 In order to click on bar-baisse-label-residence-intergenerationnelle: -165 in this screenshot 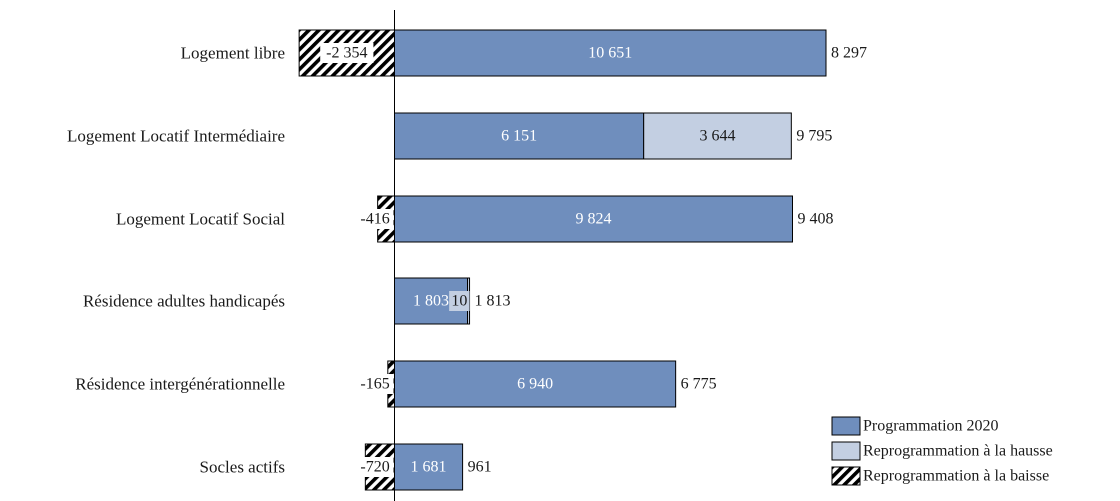, I will do `click(374, 384)`.